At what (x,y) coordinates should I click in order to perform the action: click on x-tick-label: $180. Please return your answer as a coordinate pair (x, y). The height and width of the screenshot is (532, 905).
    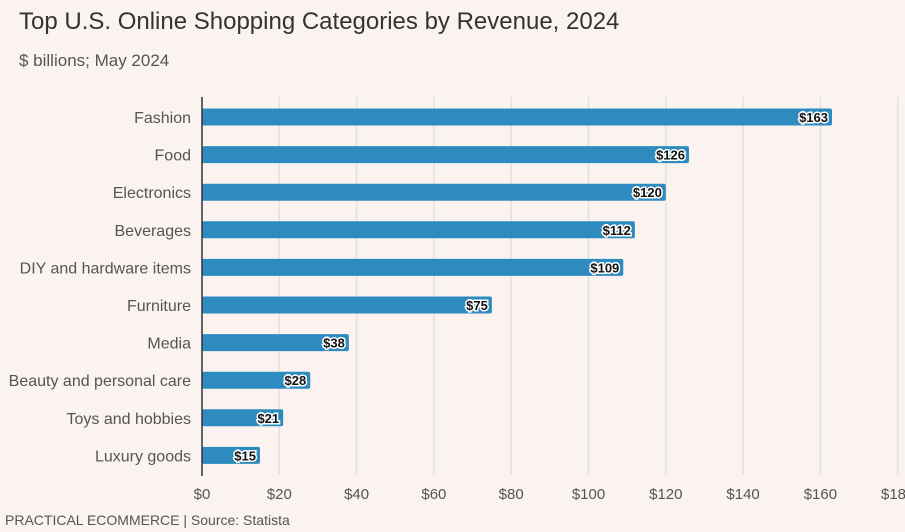
    Looking at the image, I should click on (893, 494).